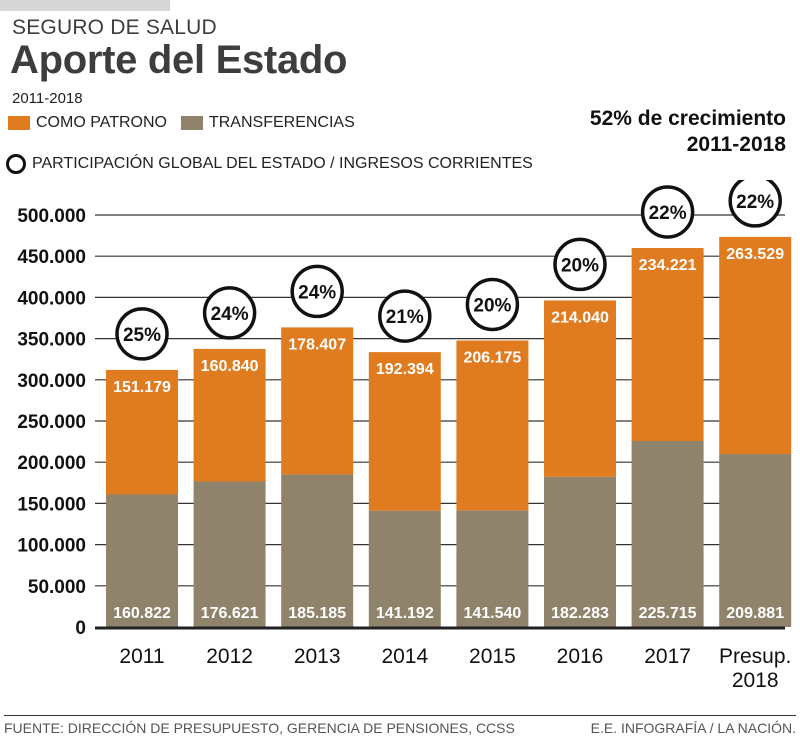 This screenshot has height=743, width=800. Describe the element at coordinates (19, 123) in the screenshot. I see `legend-swatch-como-patrono` at that location.